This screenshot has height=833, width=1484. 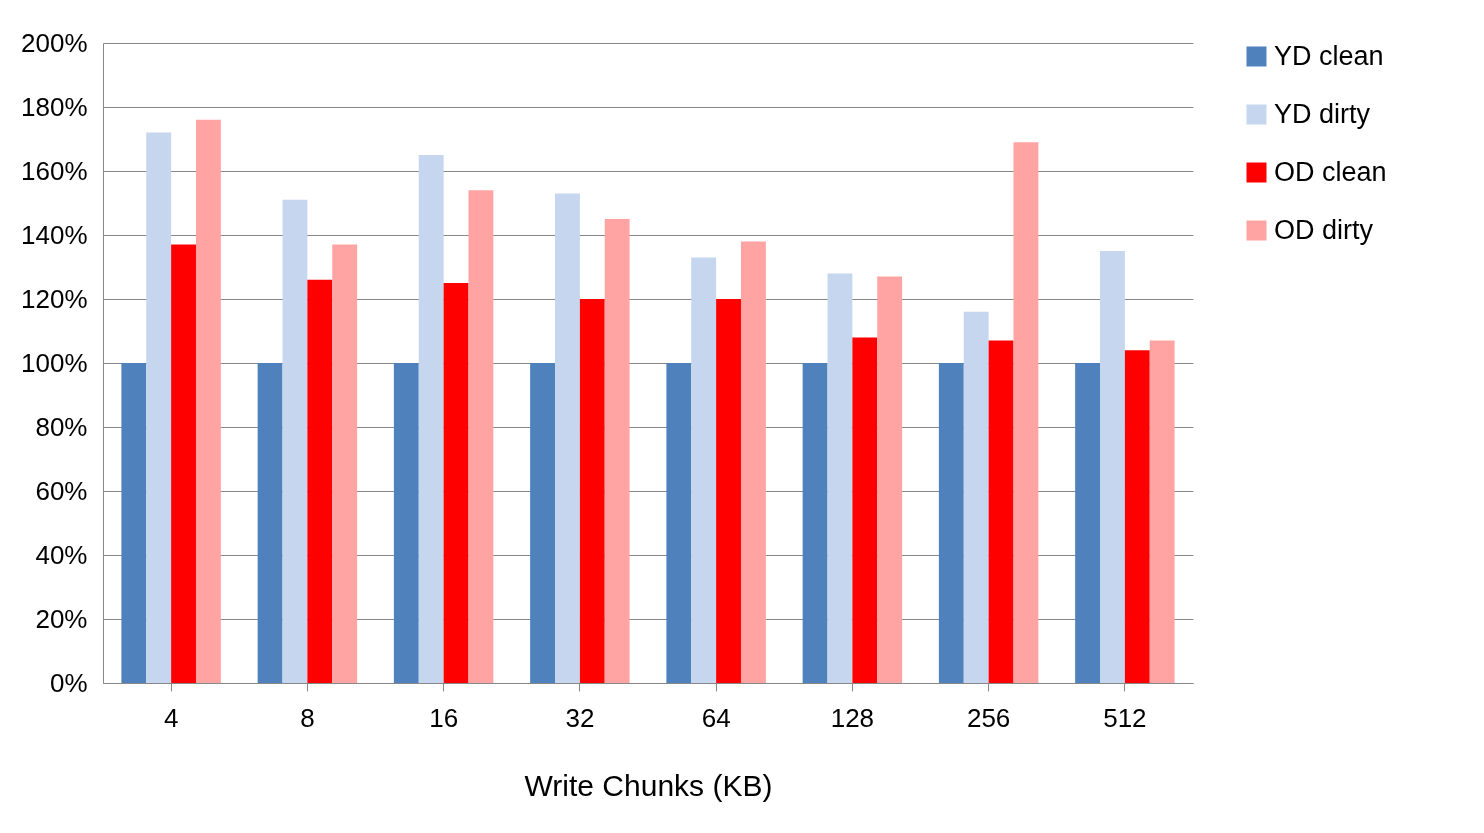 What do you see at coordinates (54, 234) in the screenshot?
I see `y-tick-label: 140%` at bounding box center [54, 234].